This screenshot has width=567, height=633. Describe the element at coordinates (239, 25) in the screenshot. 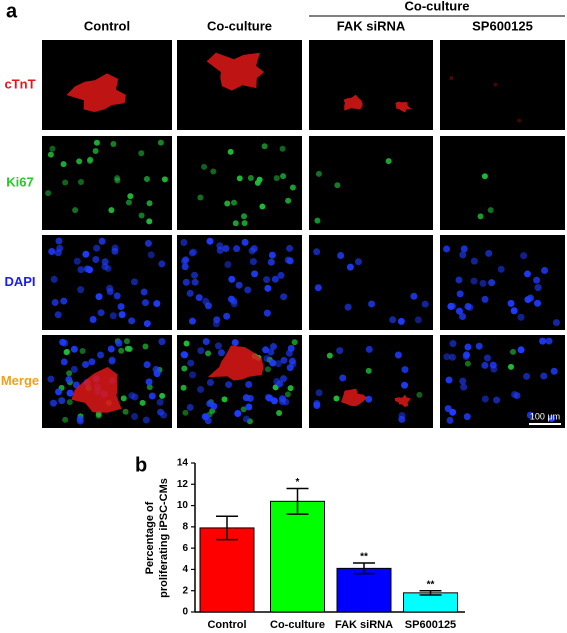

I see `column-header: Co-culture` at that location.